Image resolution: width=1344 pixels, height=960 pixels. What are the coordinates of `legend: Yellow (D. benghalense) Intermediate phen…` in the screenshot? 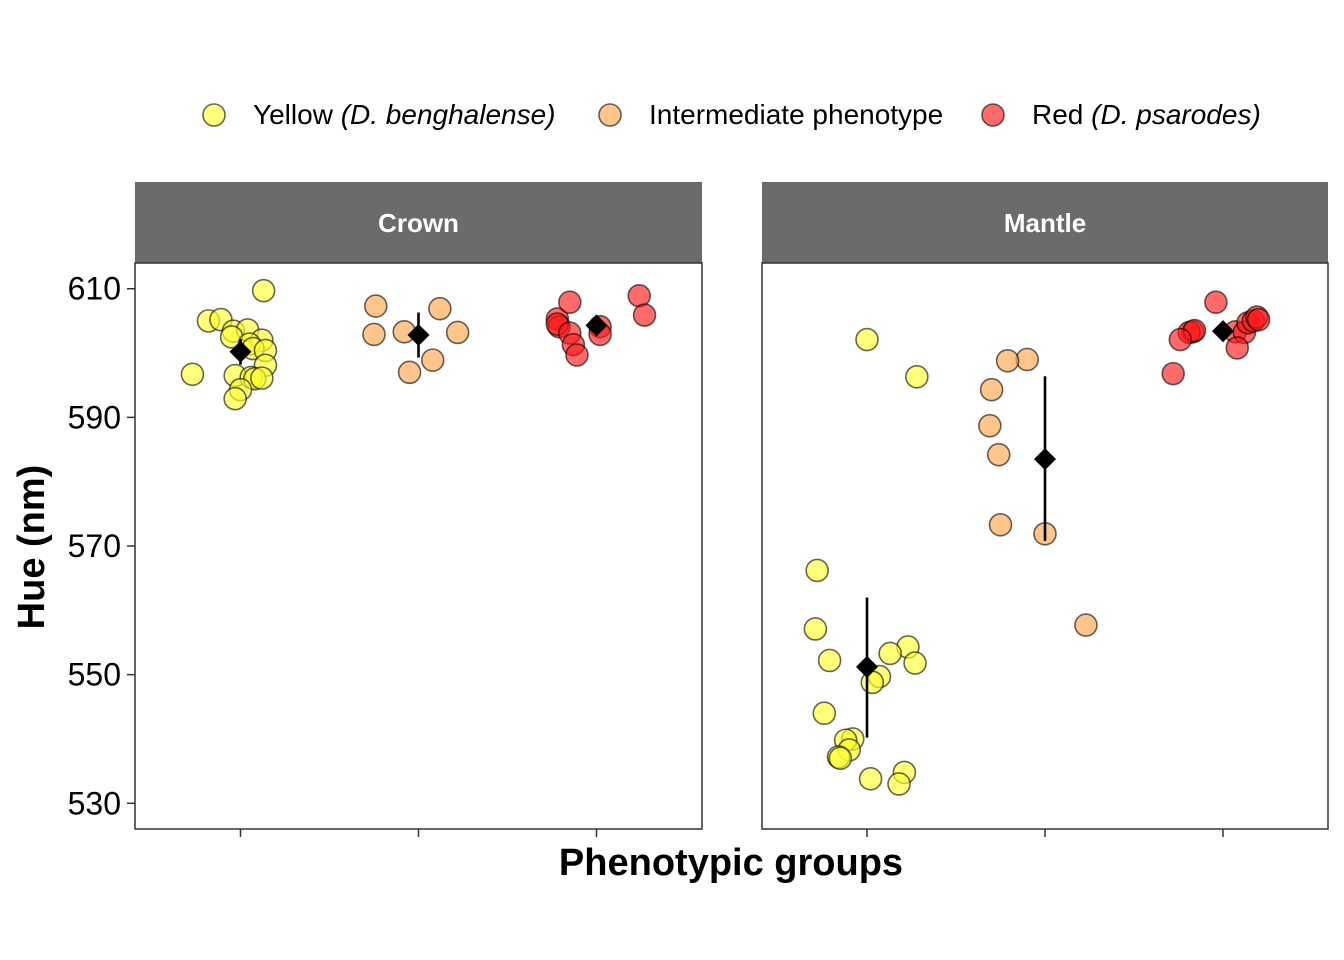 It's located at (731, 114).